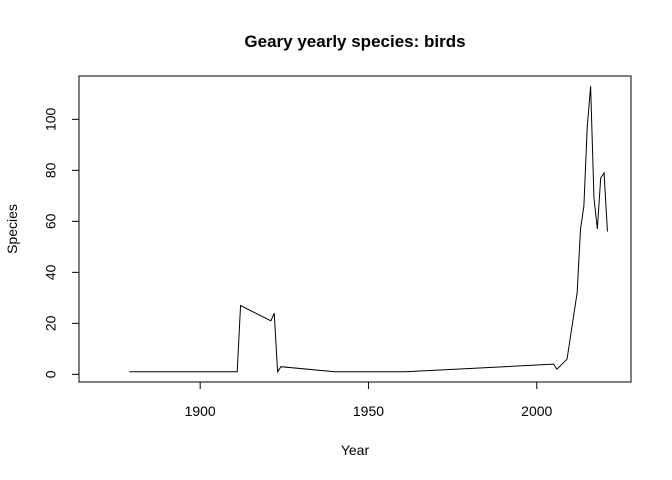 The width and height of the screenshot is (672, 480). What do you see at coordinates (369, 400) in the screenshot?
I see `x-ticks: 1900 1950 2000` at bounding box center [369, 400].